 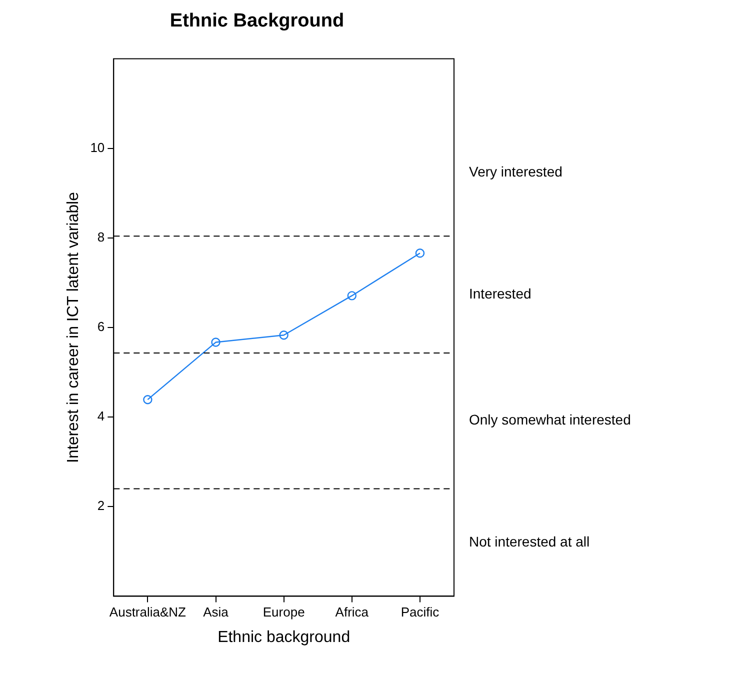 I want to click on x-axis-title: Ethnic background, so click(x=284, y=637).